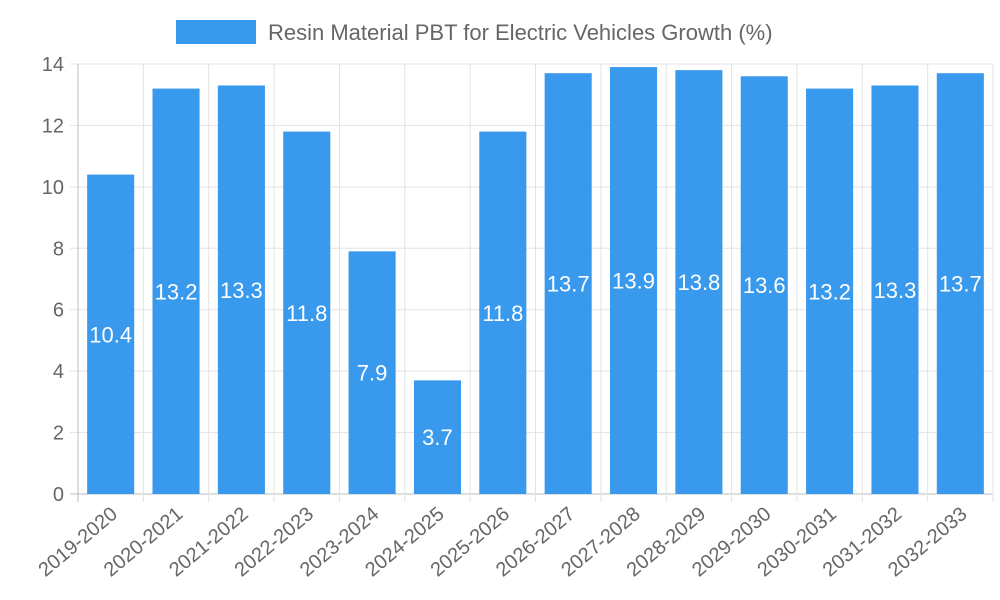 This screenshot has height=600, width=1000. What do you see at coordinates (58, 372) in the screenshot?
I see `y-tick-label: 4` at bounding box center [58, 372].